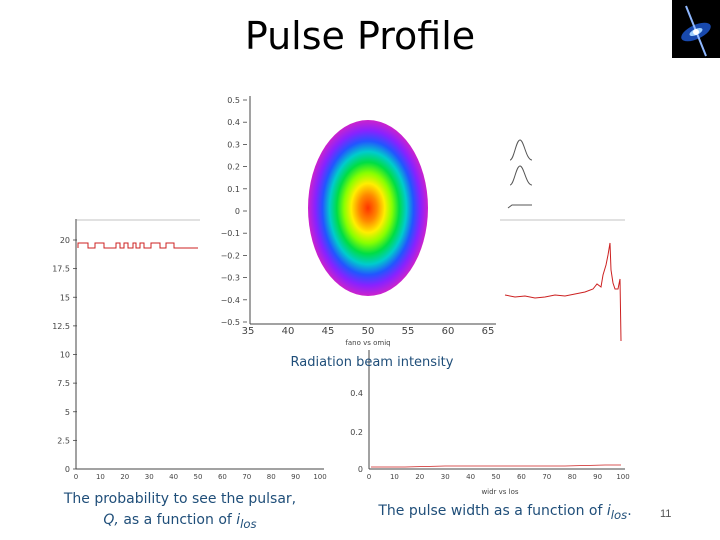  I want to click on left-y-tick-1: 17.5, so click(61, 269).